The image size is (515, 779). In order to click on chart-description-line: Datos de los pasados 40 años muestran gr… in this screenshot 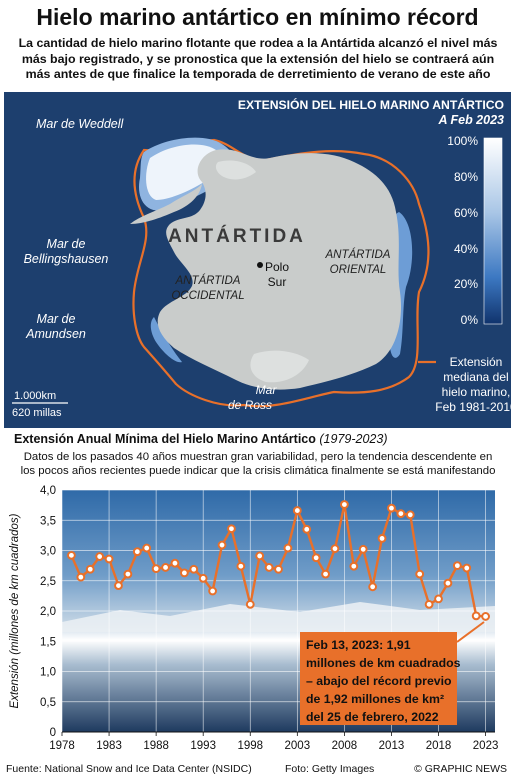, I will do `click(258, 457)`.